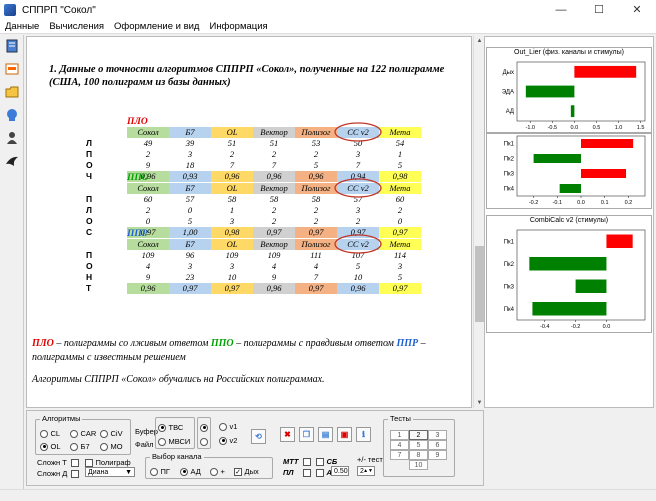 The width and height of the screenshot is (656, 501). Describe the element at coordinates (160, 471) in the screenshot. I see `radio-pg: ПГ` at that location.